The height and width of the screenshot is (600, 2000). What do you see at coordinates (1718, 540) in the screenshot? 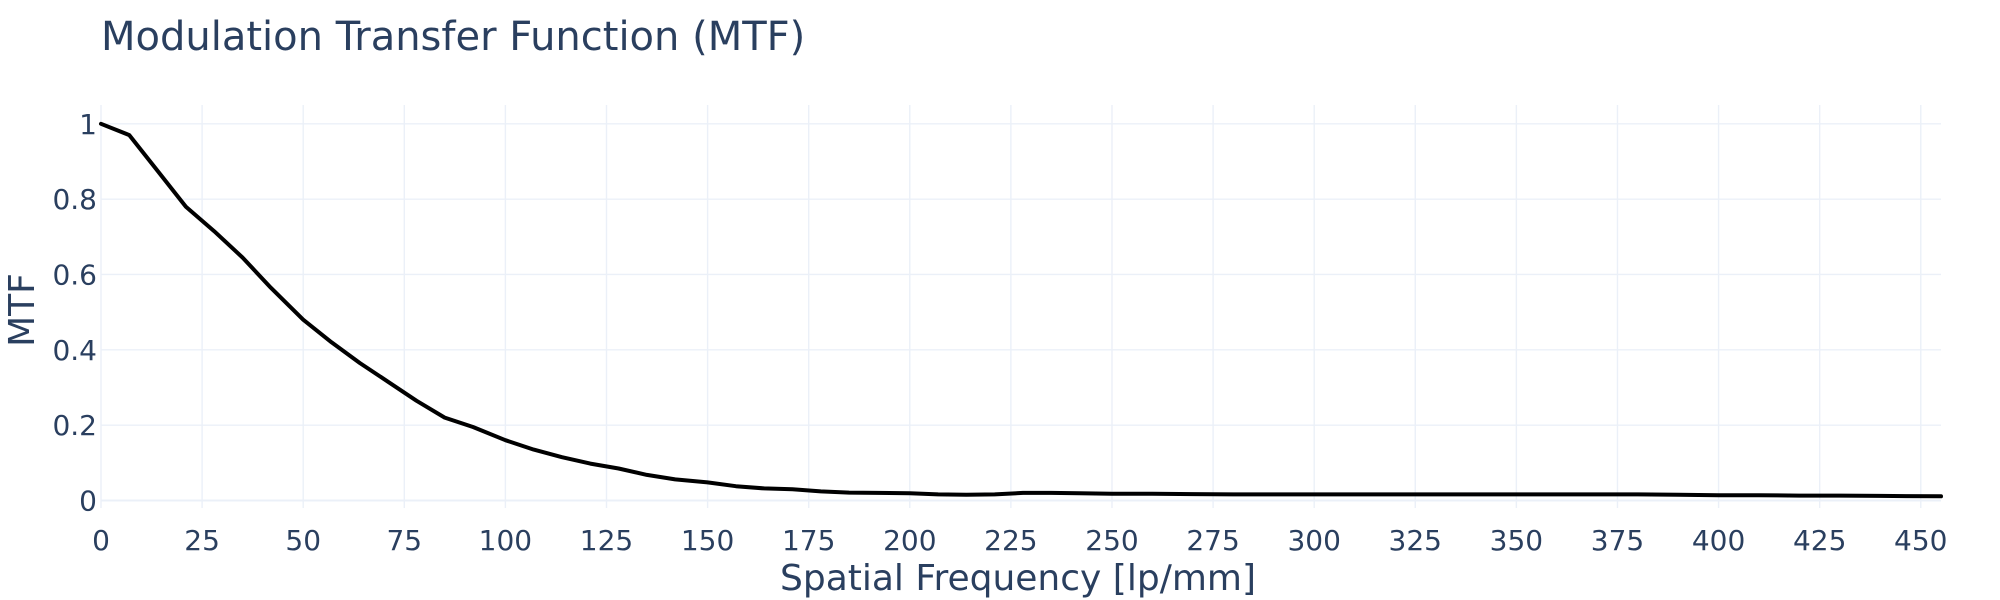
I see `x-tick-label: 400` at bounding box center [1718, 540].